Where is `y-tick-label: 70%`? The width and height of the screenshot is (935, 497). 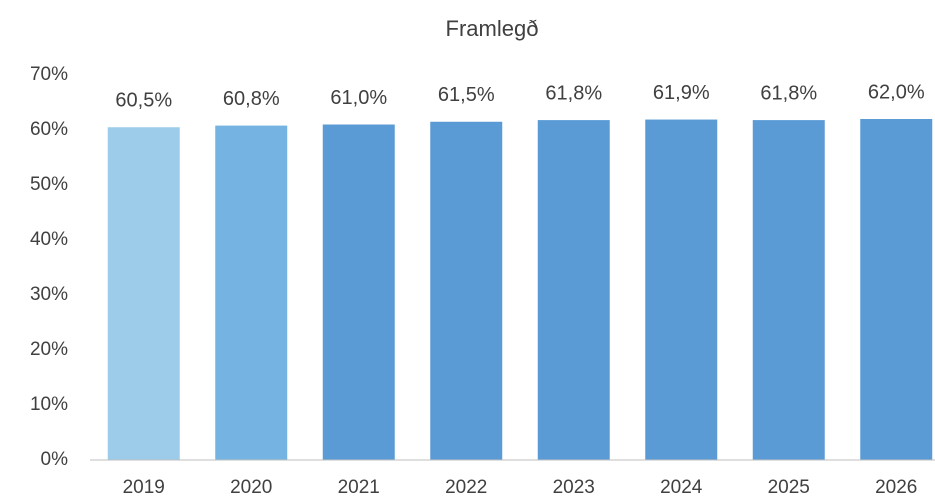 y-tick-label: 70% is located at coordinates (49, 74).